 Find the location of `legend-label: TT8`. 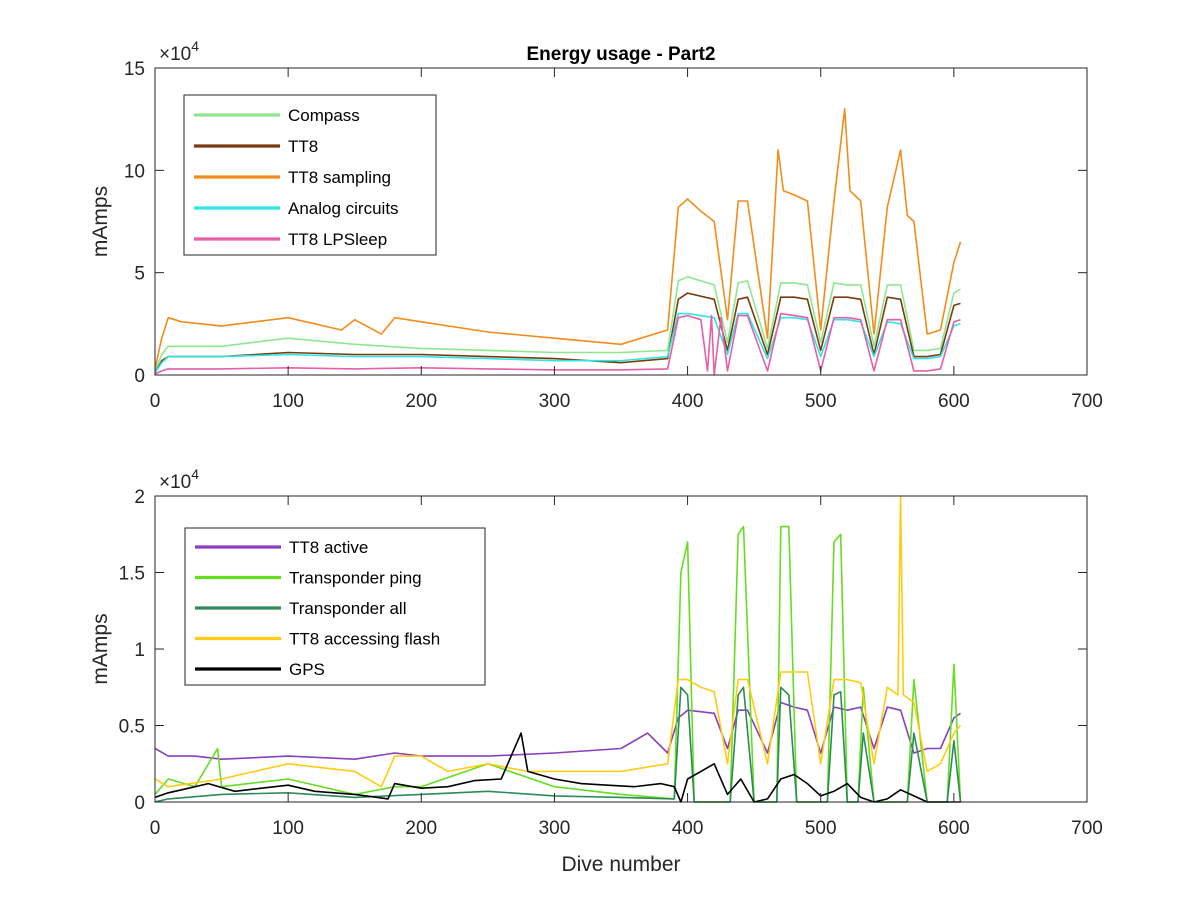

legend-label: TT8 is located at coordinates (303, 146).